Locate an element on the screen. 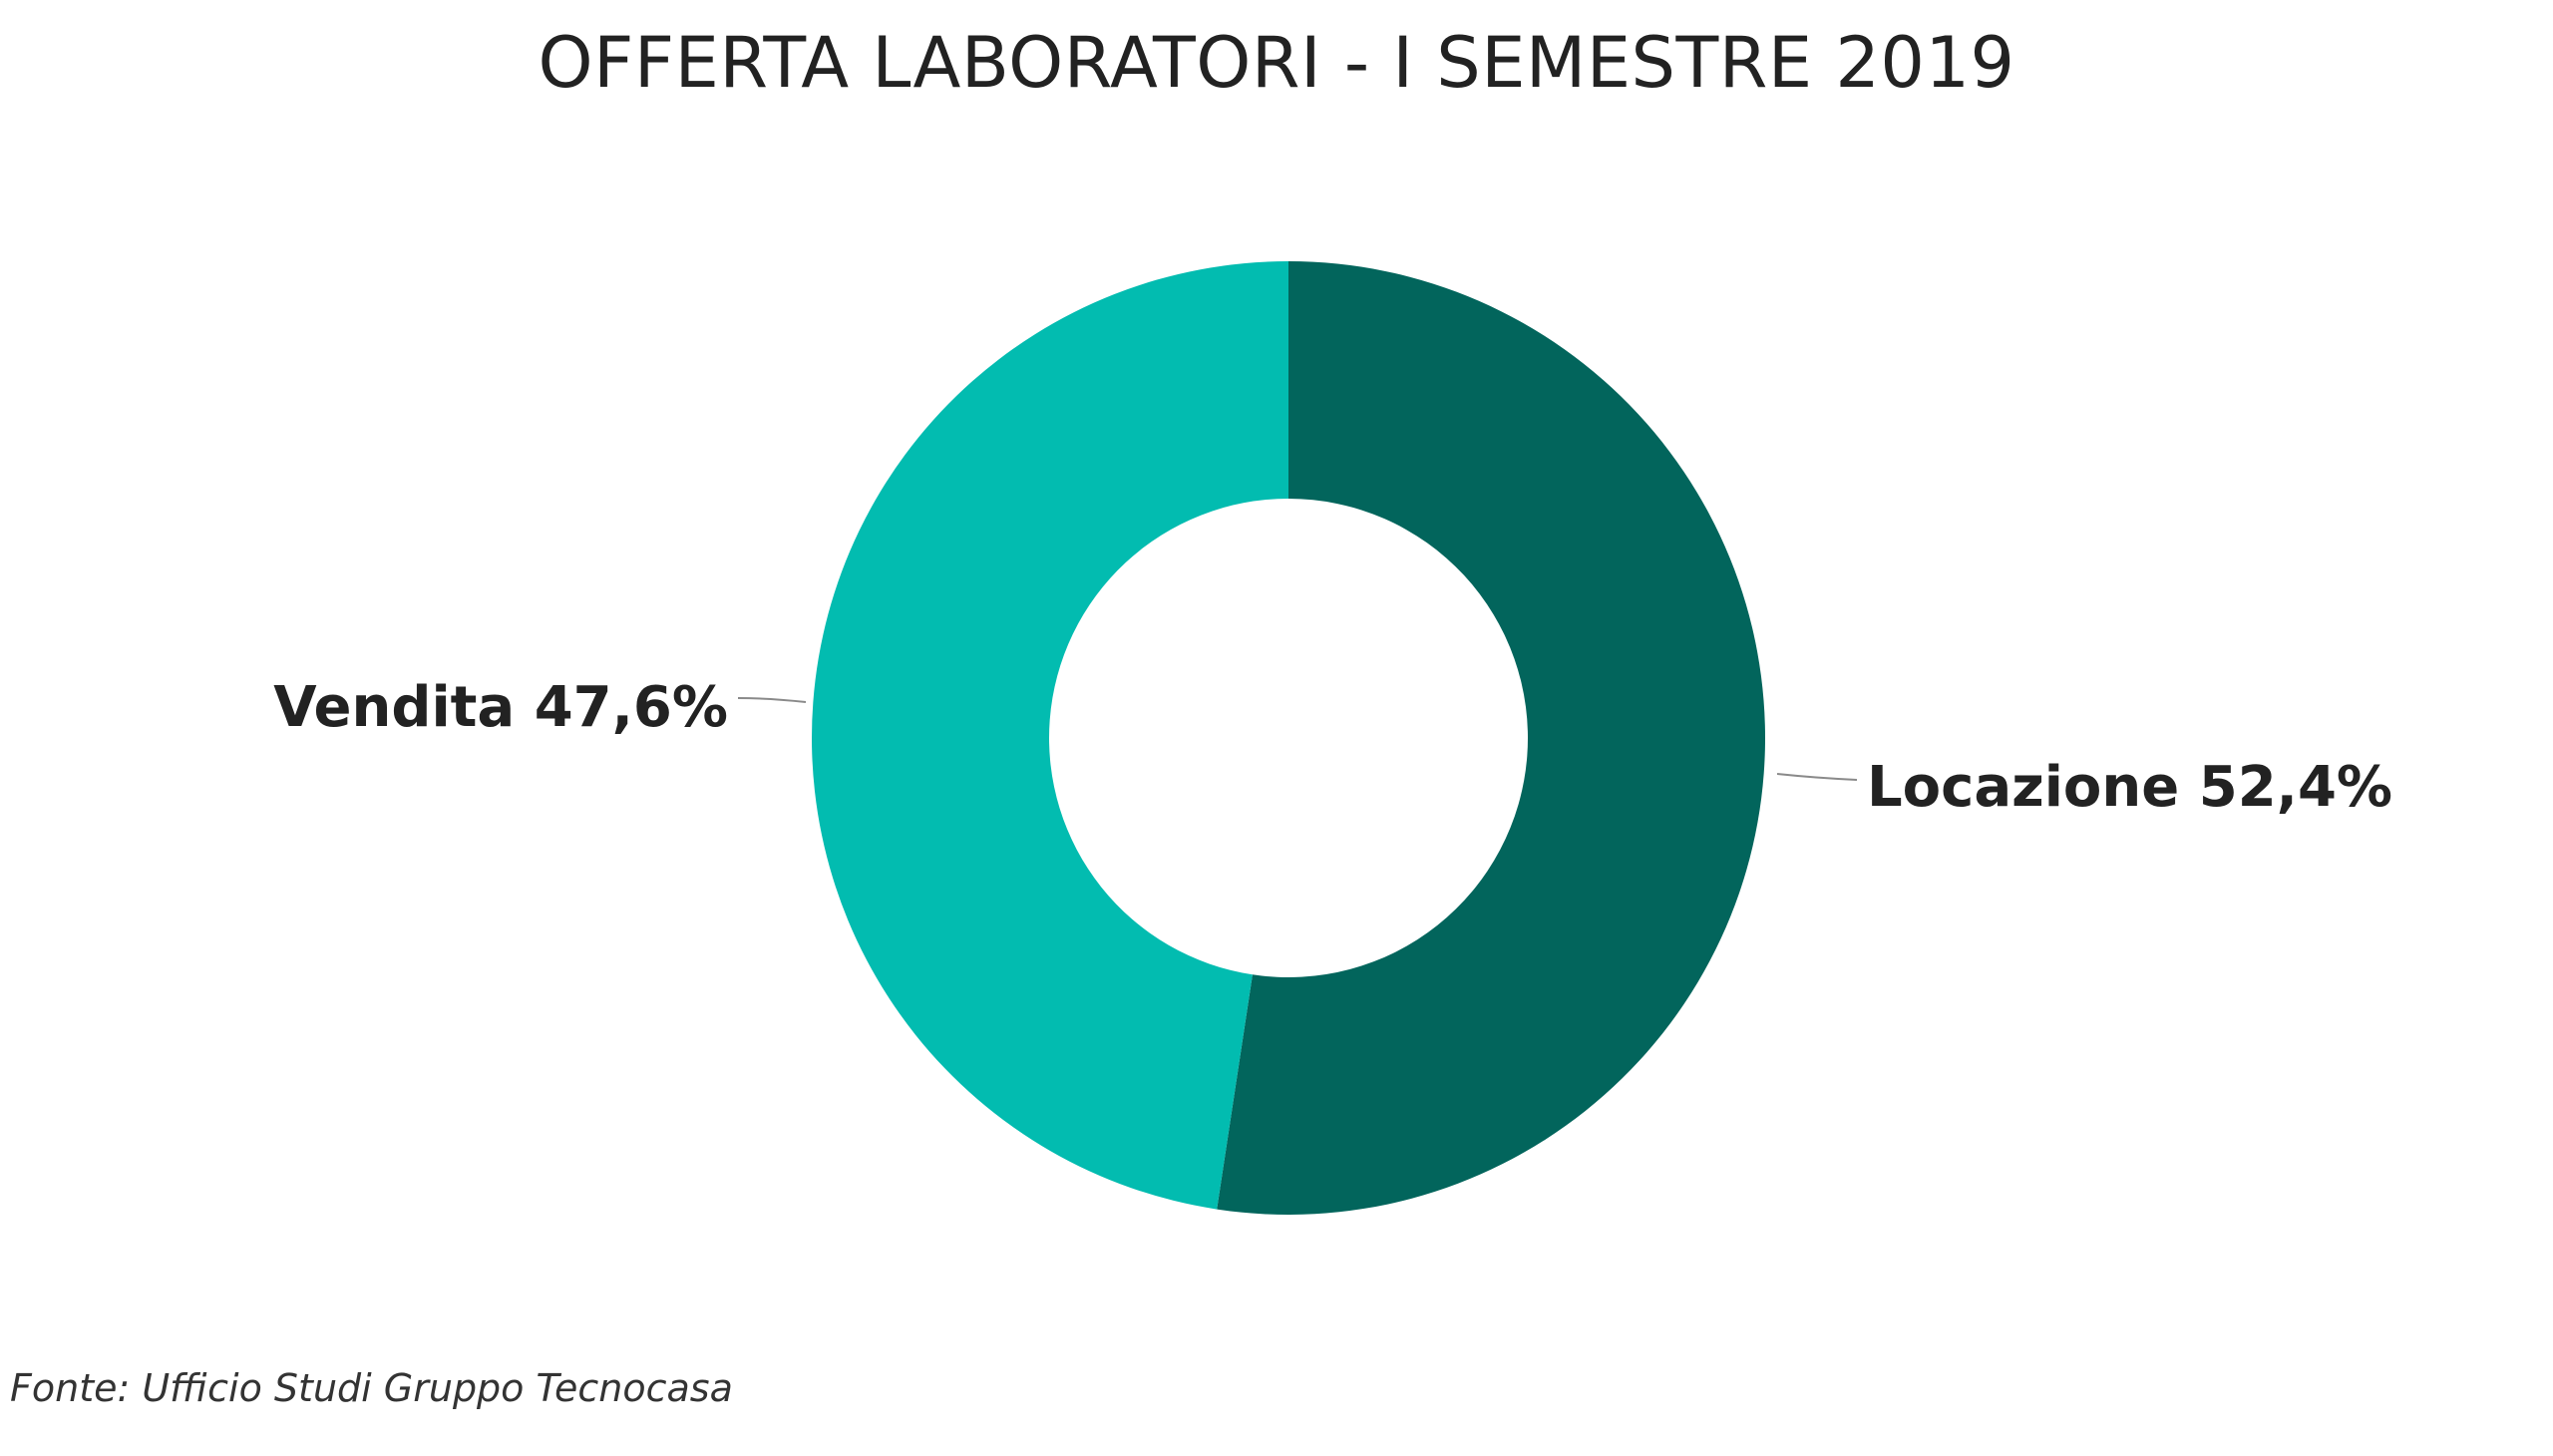 The image size is (2553, 1456). slice-locazione is located at coordinates (1492, 738).